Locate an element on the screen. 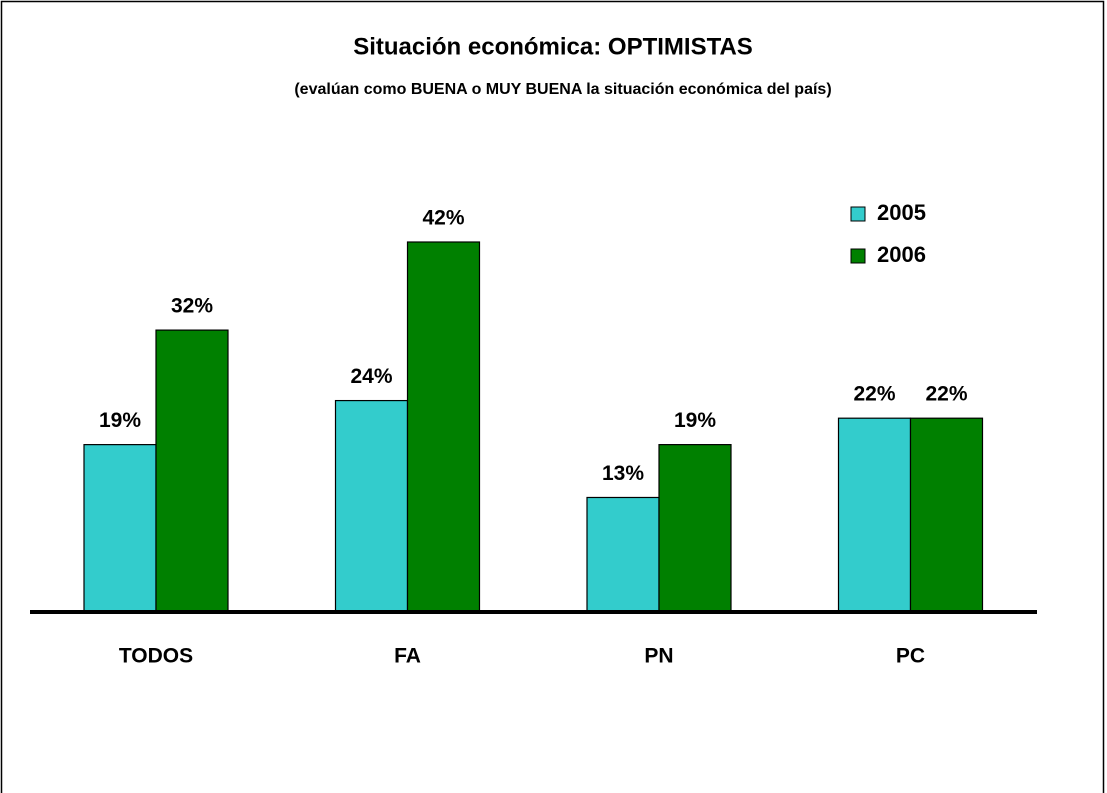 This screenshot has width=1107, height=793. chart-title: Situación económica: OPTIMISTAS is located at coordinates (553, 46).